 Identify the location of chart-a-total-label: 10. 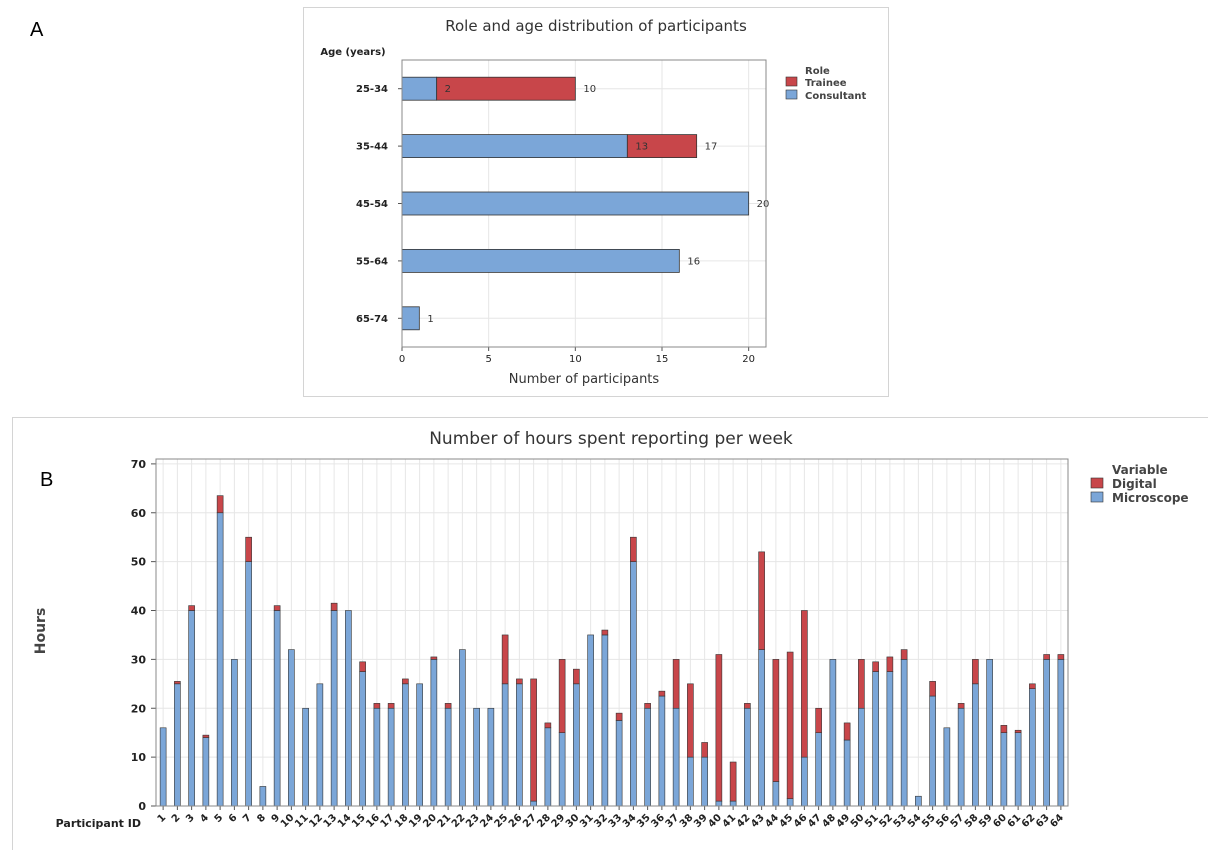
(589, 89).